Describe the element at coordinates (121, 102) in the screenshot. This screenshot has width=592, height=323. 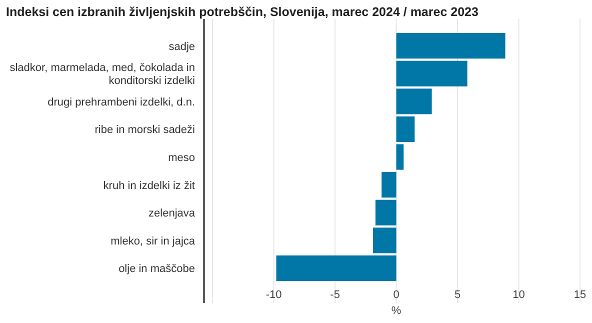
I see `y-tick-label: drugi prehrambeni izdelki, d.n.` at that location.